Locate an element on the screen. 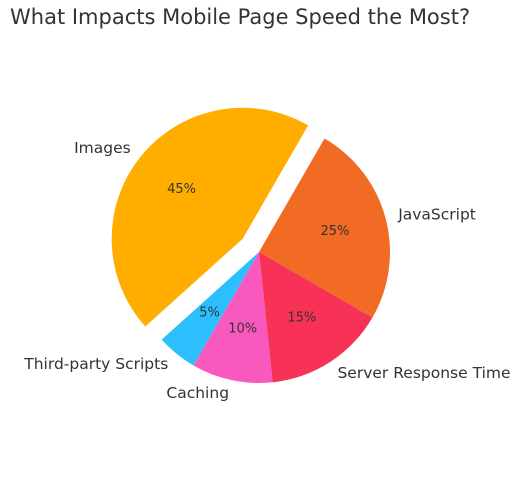 The width and height of the screenshot is (528, 490). slice-label-third-party-scripts: Third-party Scripts is located at coordinates (95, 364).